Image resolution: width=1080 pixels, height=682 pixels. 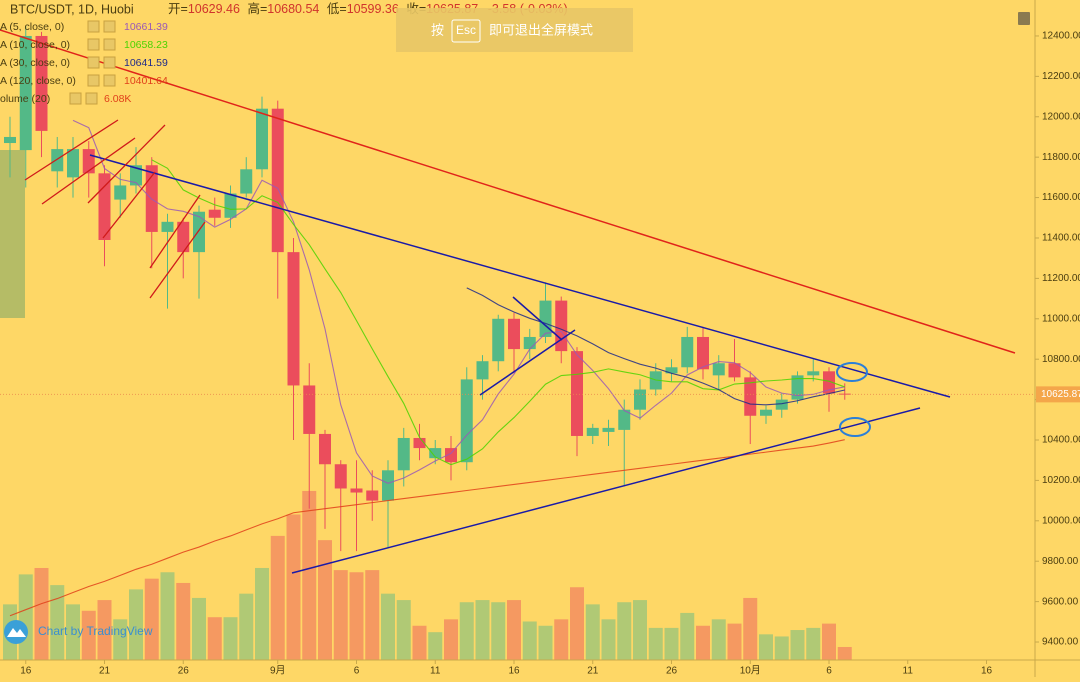 What do you see at coordinates (105, 671) in the screenshot?
I see `x-tick-label: 21` at bounding box center [105, 671].